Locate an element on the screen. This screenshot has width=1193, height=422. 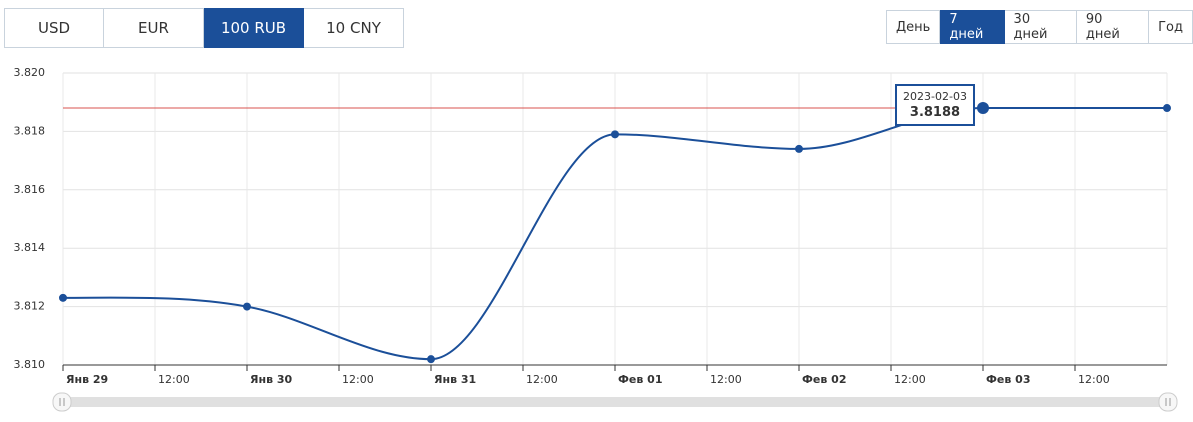
y-tick-label: 3.812 is located at coordinates (30, 306).